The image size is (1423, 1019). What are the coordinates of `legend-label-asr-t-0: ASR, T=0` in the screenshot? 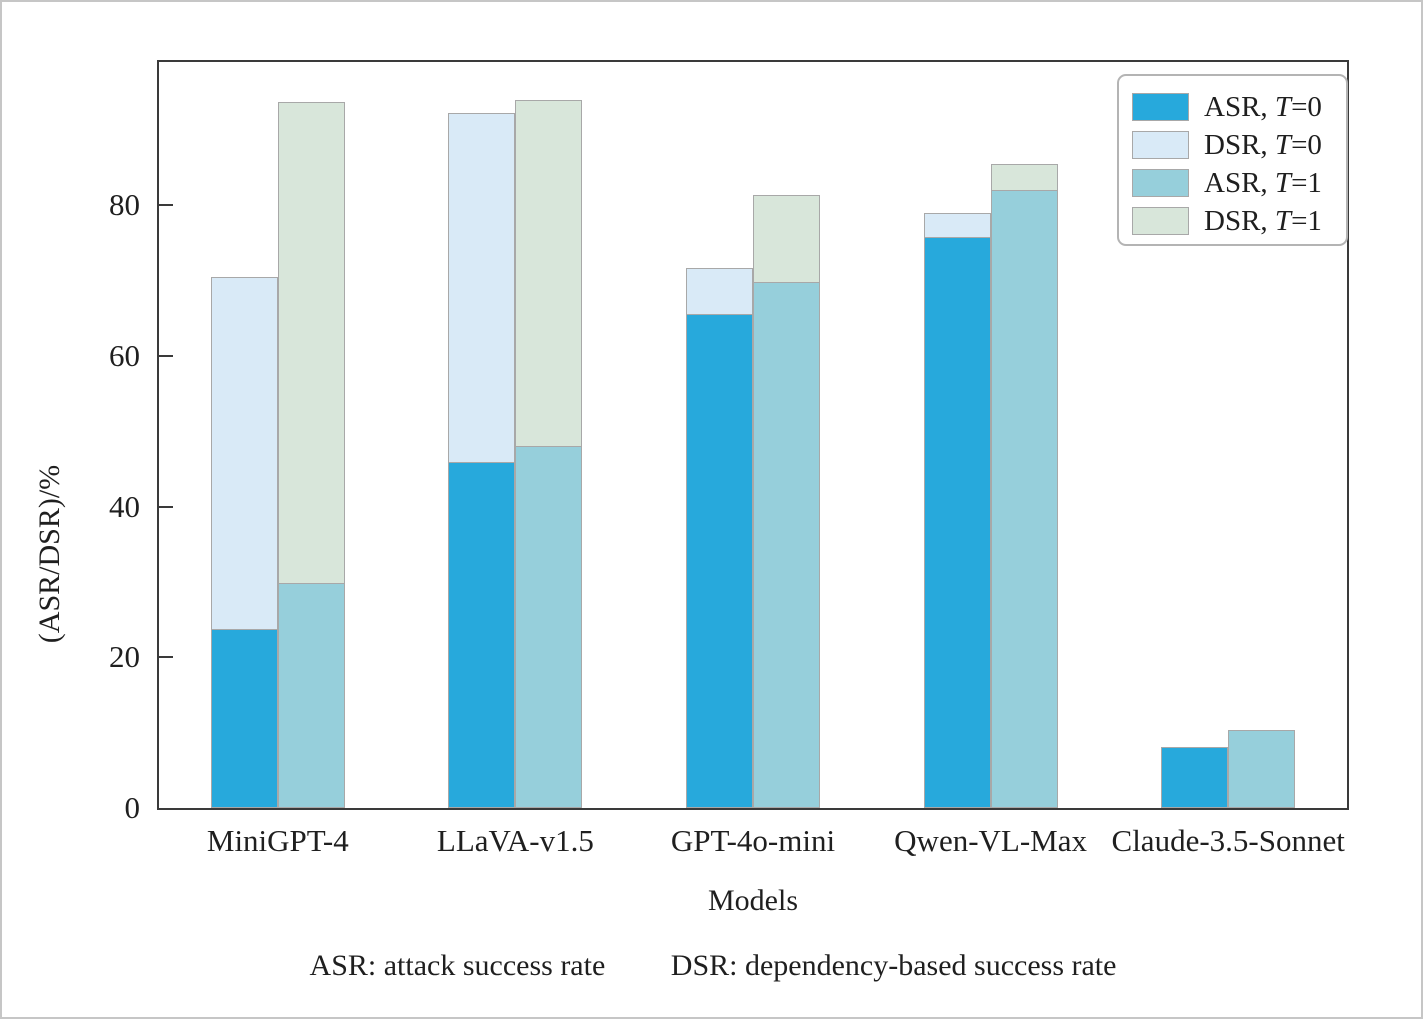 It's located at (1263, 106).